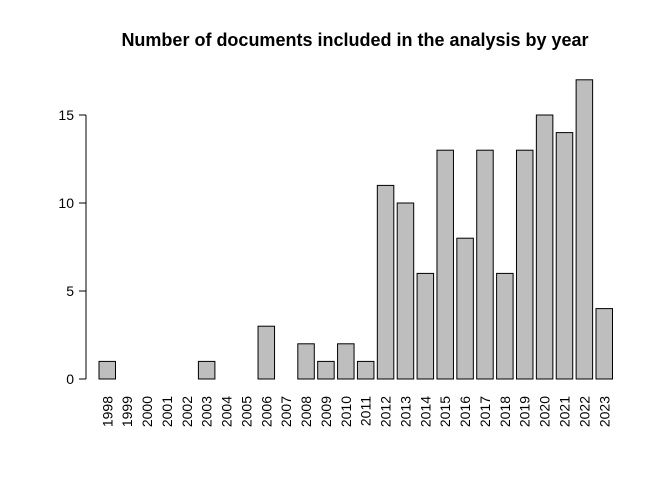  Describe the element at coordinates (525, 411) in the screenshot. I see `x-tick-label-2019: 2019` at that location.